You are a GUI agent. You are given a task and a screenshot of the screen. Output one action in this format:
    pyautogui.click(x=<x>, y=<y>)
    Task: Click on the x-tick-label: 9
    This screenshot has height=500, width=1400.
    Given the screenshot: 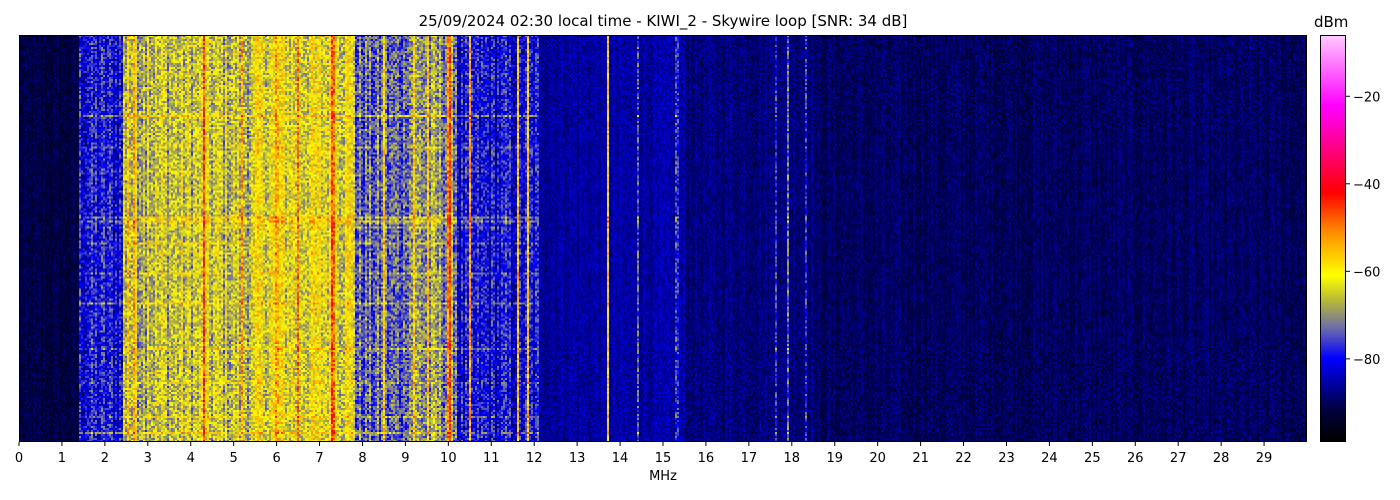 What is the action you would take?
    pyautogui.click(x=405, y=458)
    